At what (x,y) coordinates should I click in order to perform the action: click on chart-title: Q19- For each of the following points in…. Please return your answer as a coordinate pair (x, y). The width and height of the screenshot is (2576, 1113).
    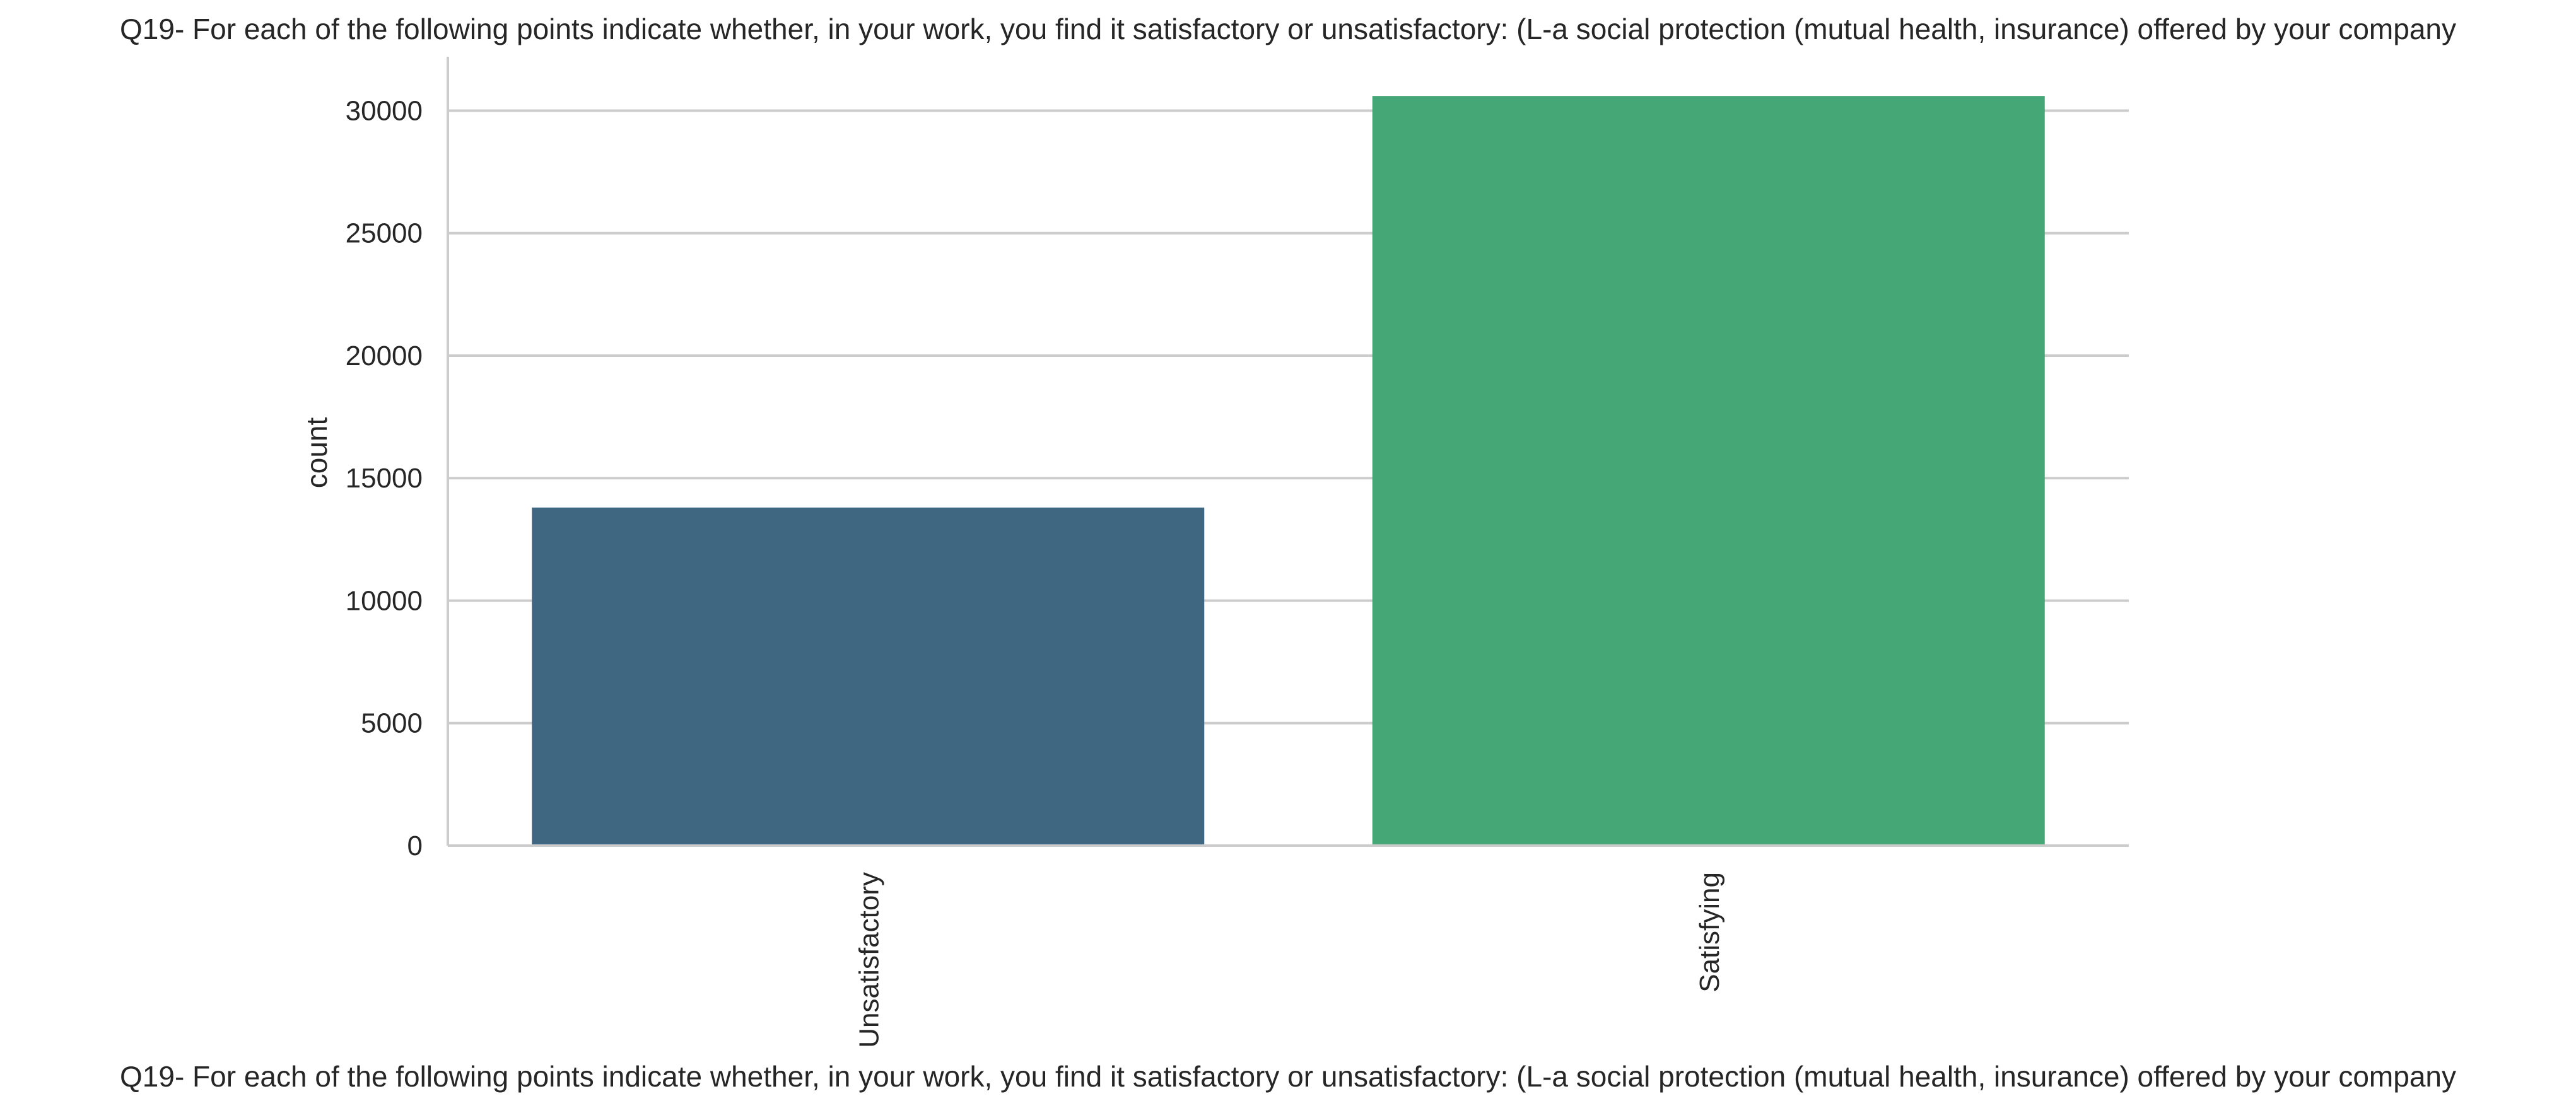
    Looking at the image, I should click on (1288, 29).